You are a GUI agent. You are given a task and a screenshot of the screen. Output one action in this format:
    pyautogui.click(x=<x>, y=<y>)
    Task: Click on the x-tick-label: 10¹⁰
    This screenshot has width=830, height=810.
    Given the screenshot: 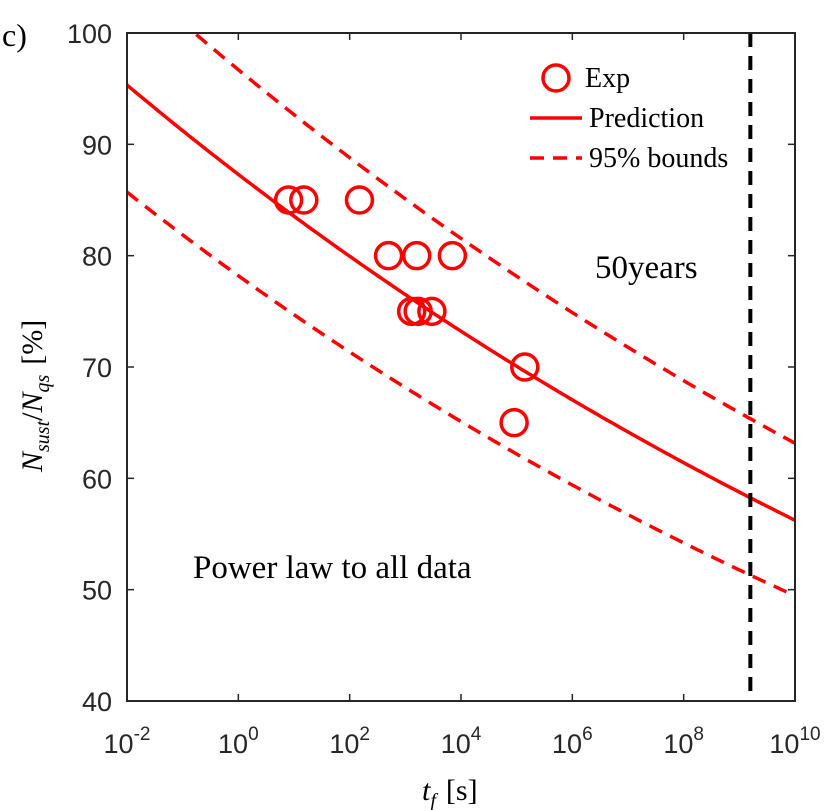 What is the action you would take?
    pyautogui.click(x=794, y=741)
    